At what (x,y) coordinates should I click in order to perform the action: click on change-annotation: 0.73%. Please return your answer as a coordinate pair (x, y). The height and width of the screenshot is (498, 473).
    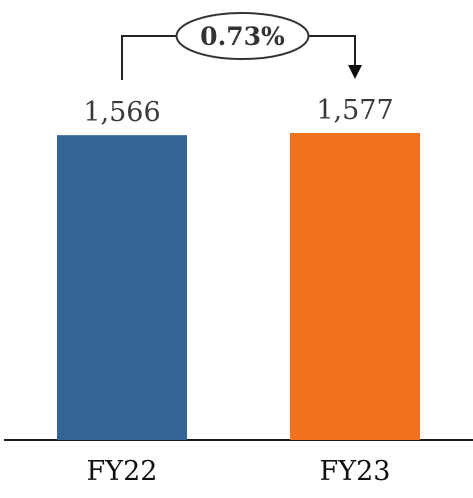
    Looking at the image, I should click on (241, 46).